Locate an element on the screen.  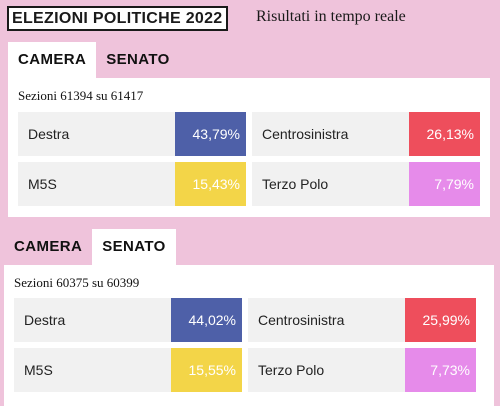
sezioni-count: Sezioni 60375 su 60399 is located at coordinates (77, 282).